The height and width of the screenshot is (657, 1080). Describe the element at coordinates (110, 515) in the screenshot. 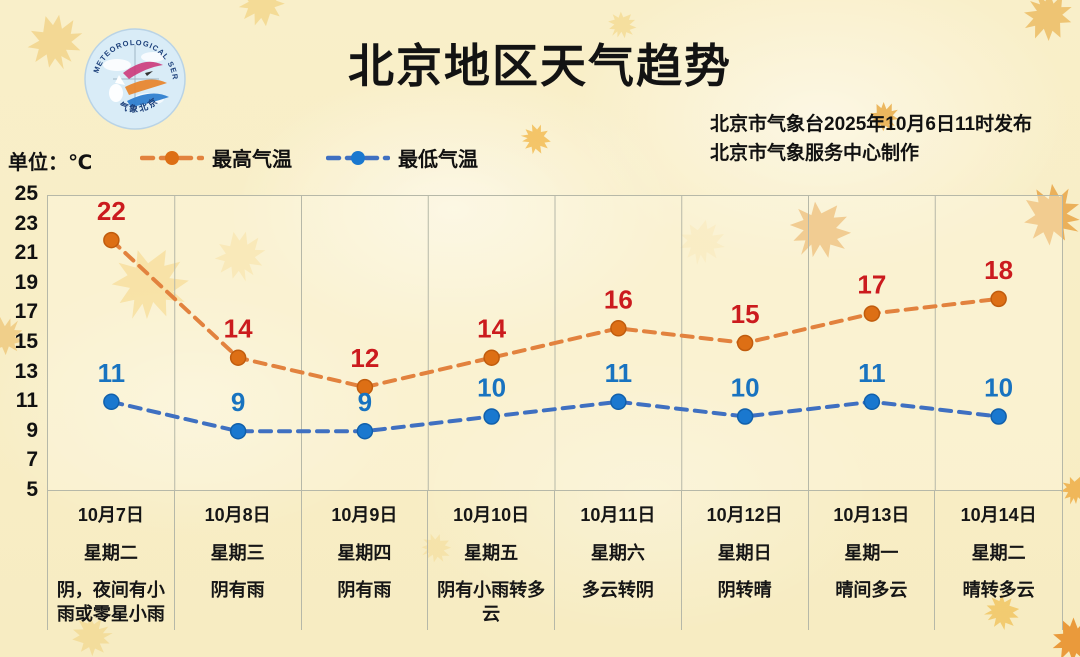

I see `day-date: 10月7日` at that location.